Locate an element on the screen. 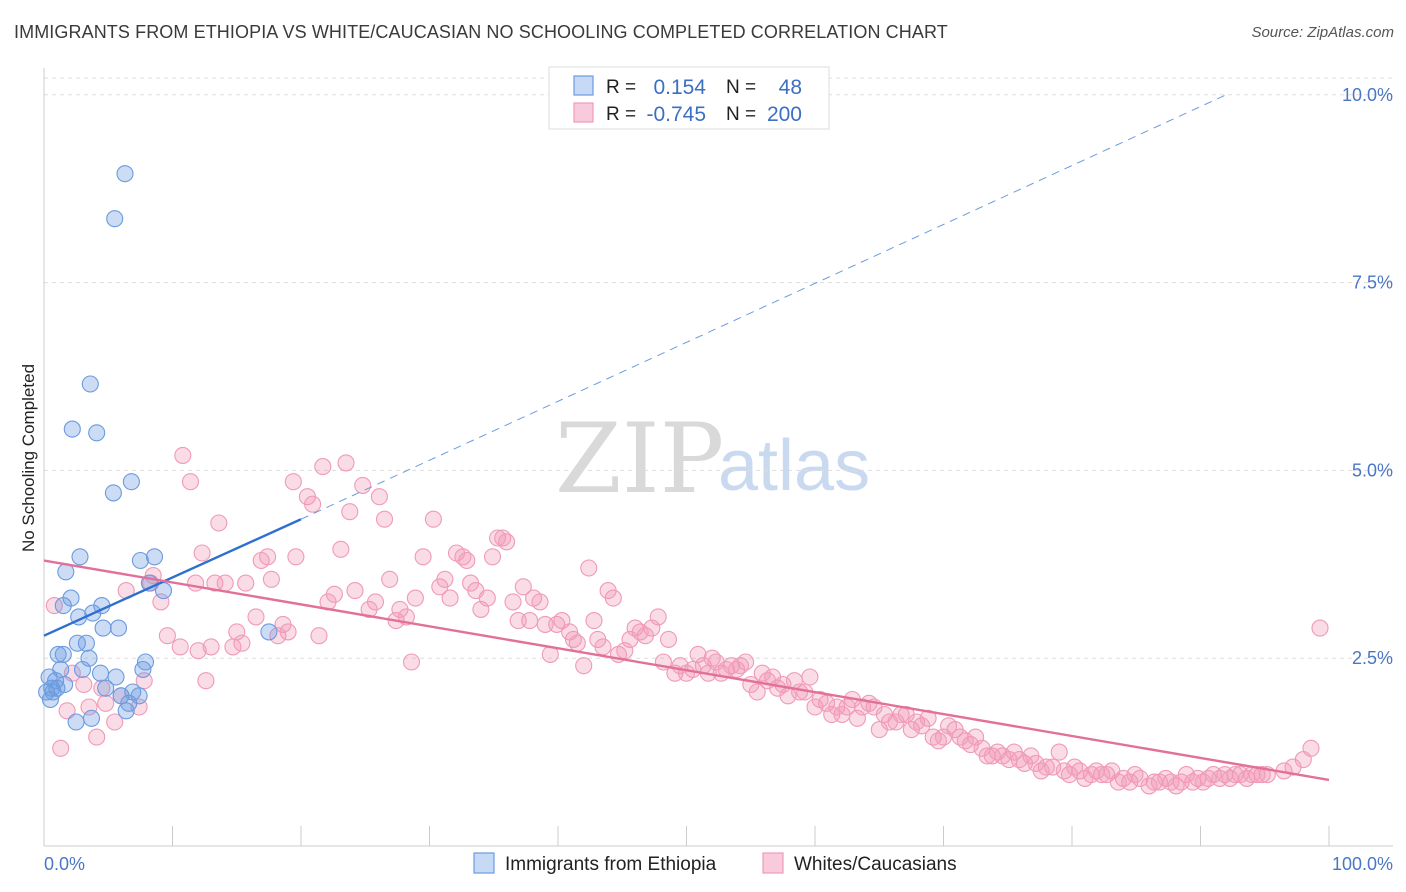 The image size is (1406, 892). stats-r-value-blue: 0.154 is located at coordinates (679, 87).